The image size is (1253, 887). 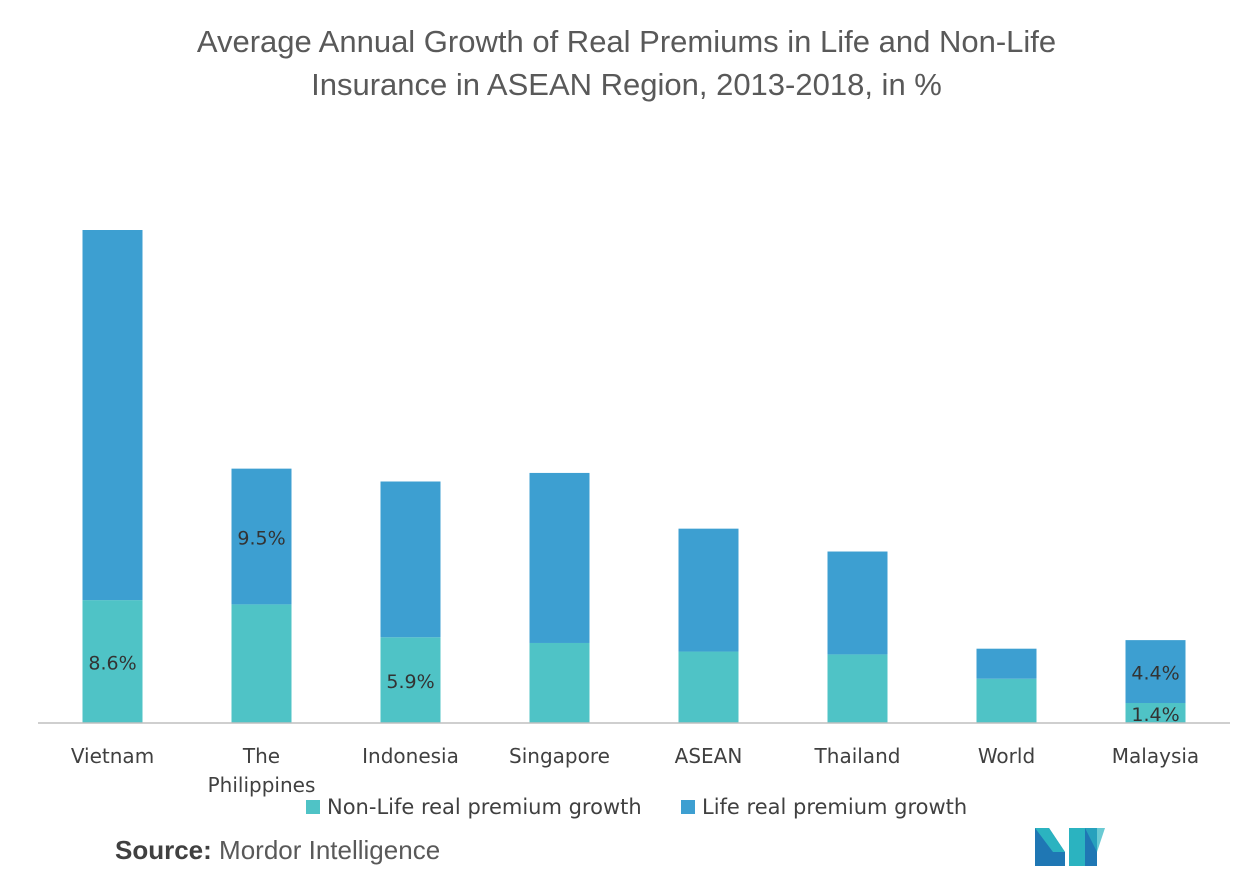 I want to click on bar-non-life-vietnam, so click(x=112, y=661).